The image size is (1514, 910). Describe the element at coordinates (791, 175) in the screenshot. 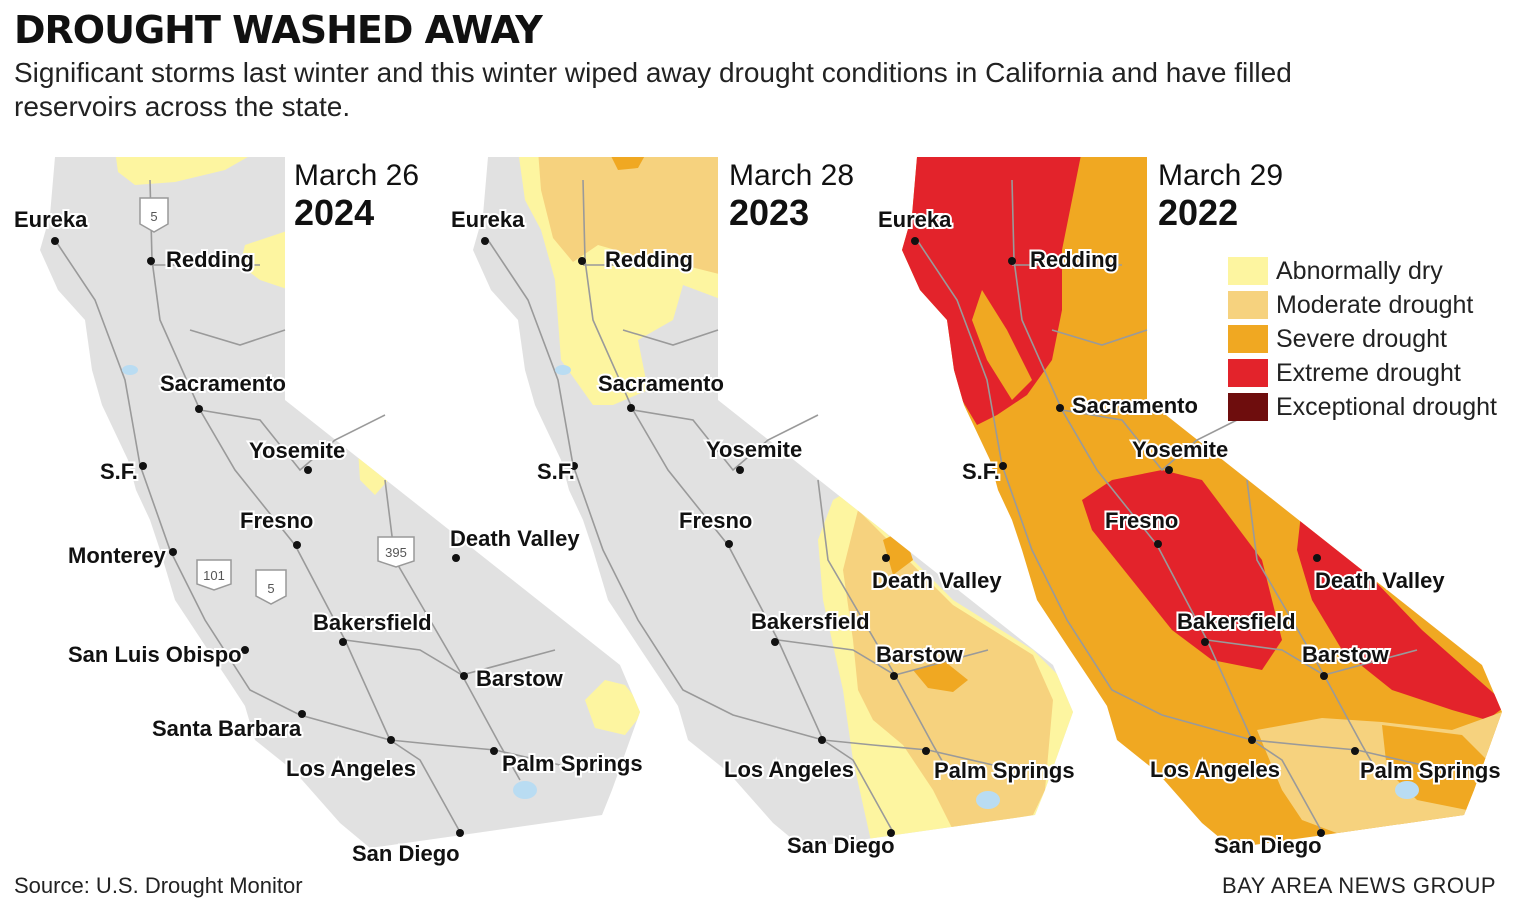

I see `map-date: March 28` at that location.